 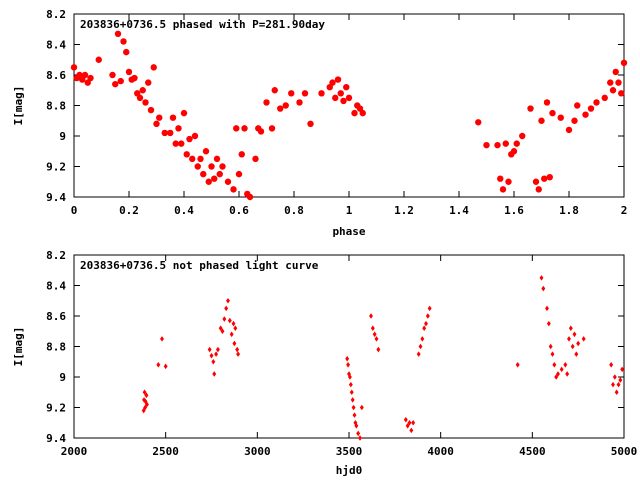 What do you see at coordinates (184, 210) in the screenshot?
I see `x-tick-label: 0.4` at bounding box center [184, 210].